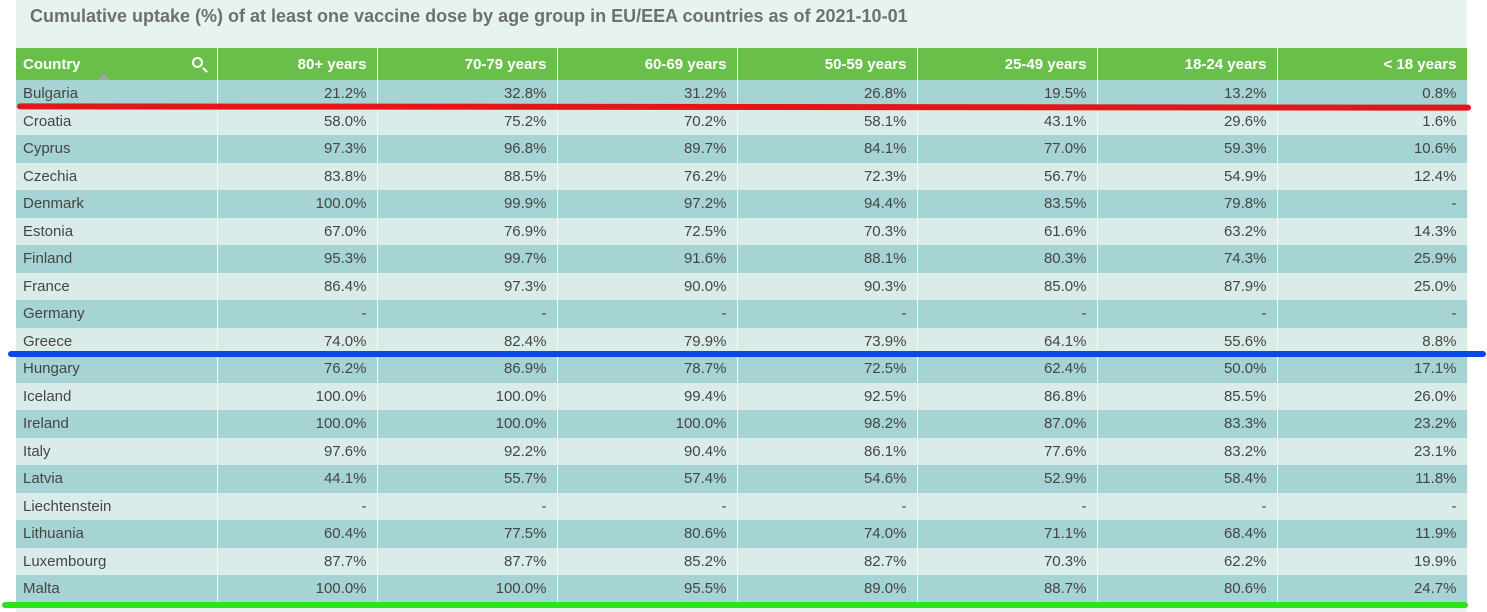 The width and height of the screenshot is (1487, 612). Describe the element at coordinates (647, 121) in the screenshot. I see `uptake-cell: 70.2%` at that location.